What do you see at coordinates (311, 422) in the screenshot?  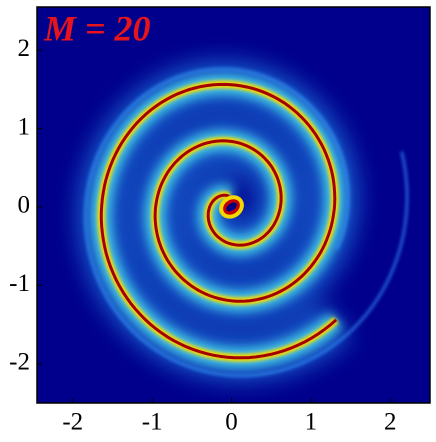 I see `x-tick-label: 1` at bounding box center [311, 422].